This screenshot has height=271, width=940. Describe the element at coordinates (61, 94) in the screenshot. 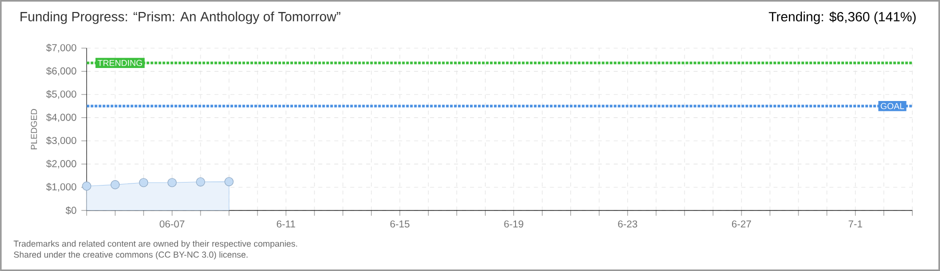

I see `y-tick-label: $5,000` at that location.